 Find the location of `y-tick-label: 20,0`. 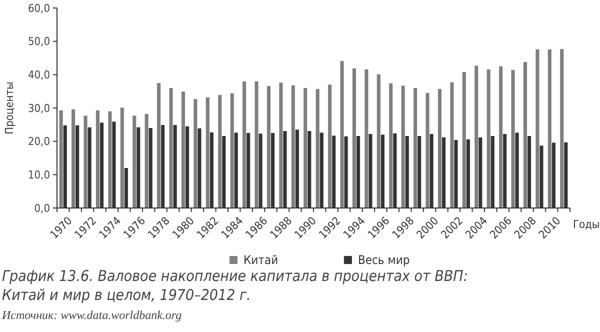

y-tick-label: 20,0 is located at coordinates (39, 141).